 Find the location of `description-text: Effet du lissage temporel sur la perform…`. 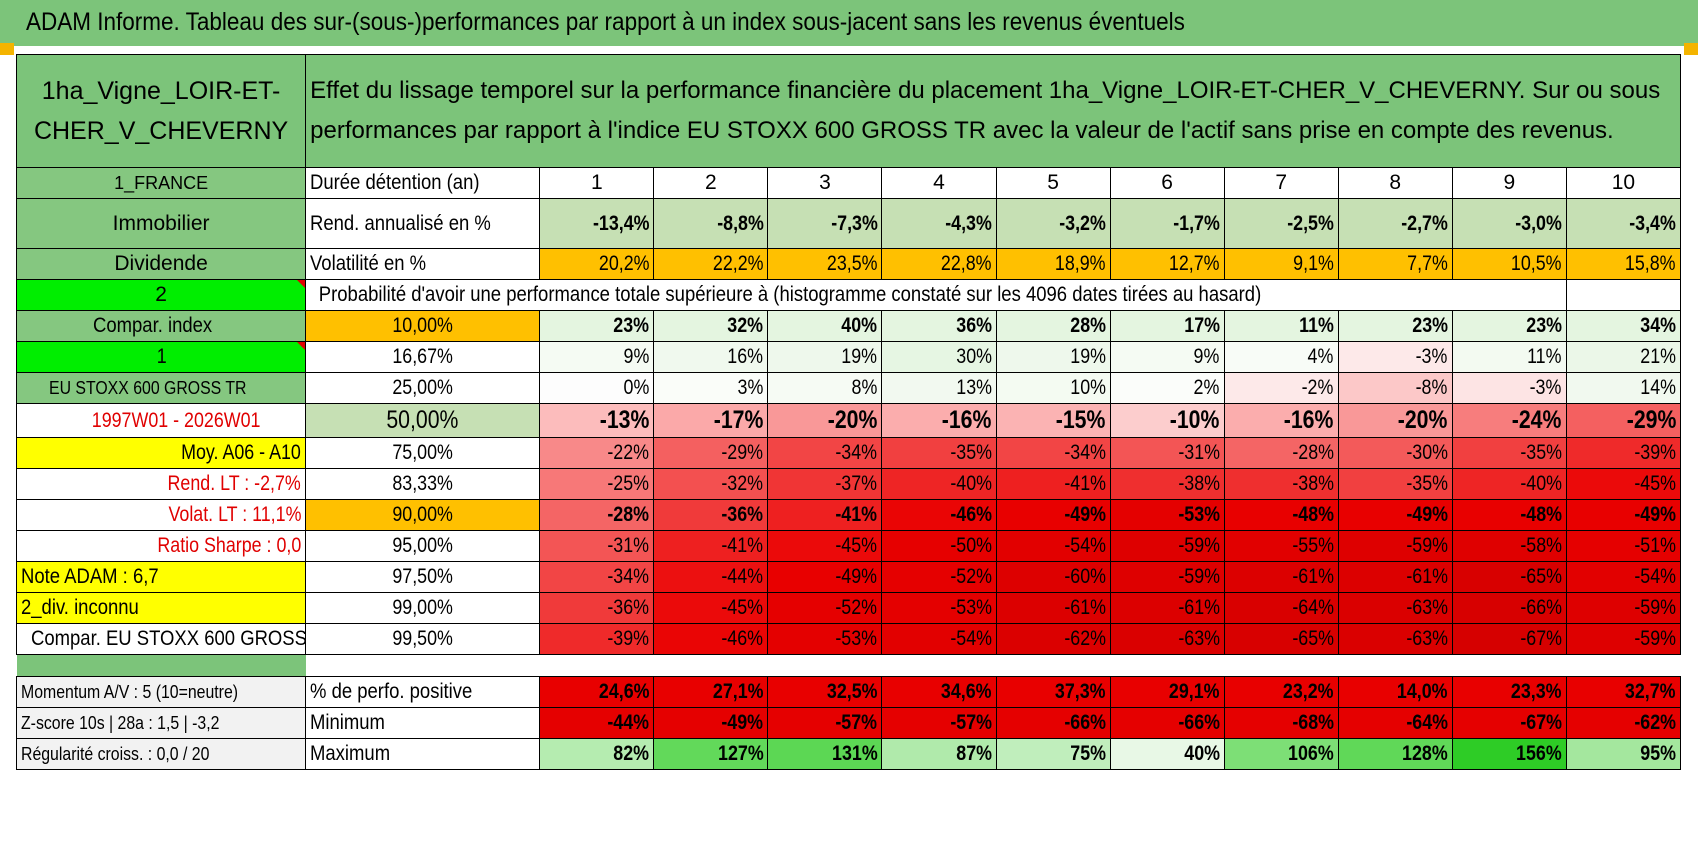

description-text: Effet du lissage temporel sur la perform… is located at coordinates (985, 110).